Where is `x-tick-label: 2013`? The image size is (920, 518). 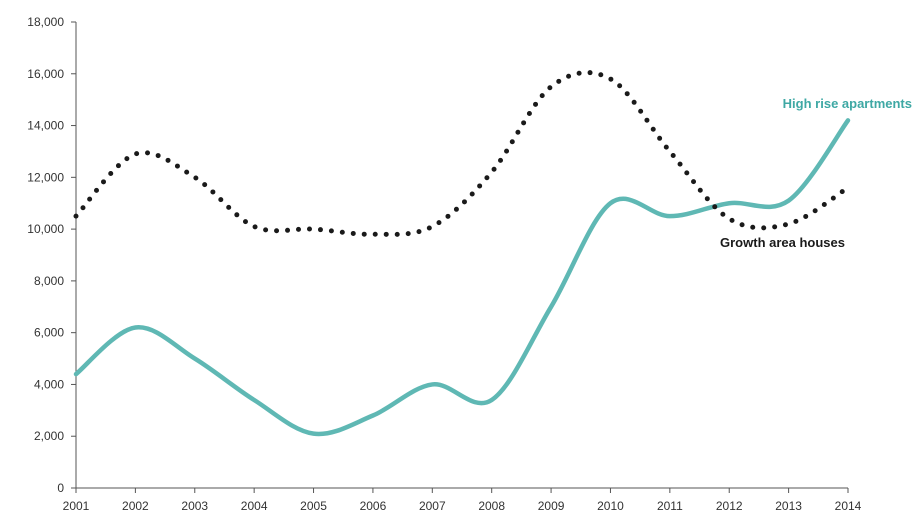
x-tick-label: 2013 is located at coordinates (788, 506).